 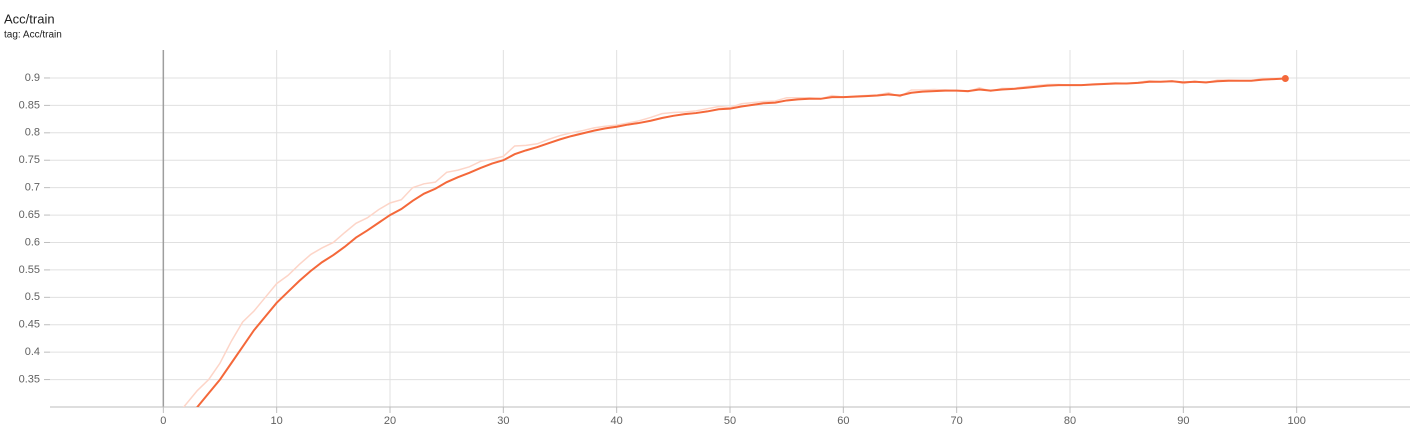 I want to click on y-tick-label: 0.85, so click(x=29, y=105).